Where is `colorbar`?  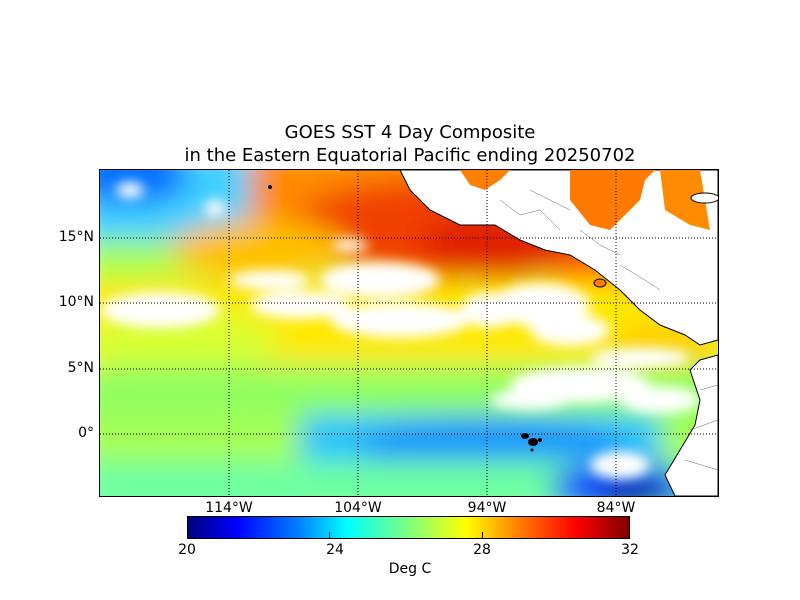 colorbar is located at coordinates (408, 527).